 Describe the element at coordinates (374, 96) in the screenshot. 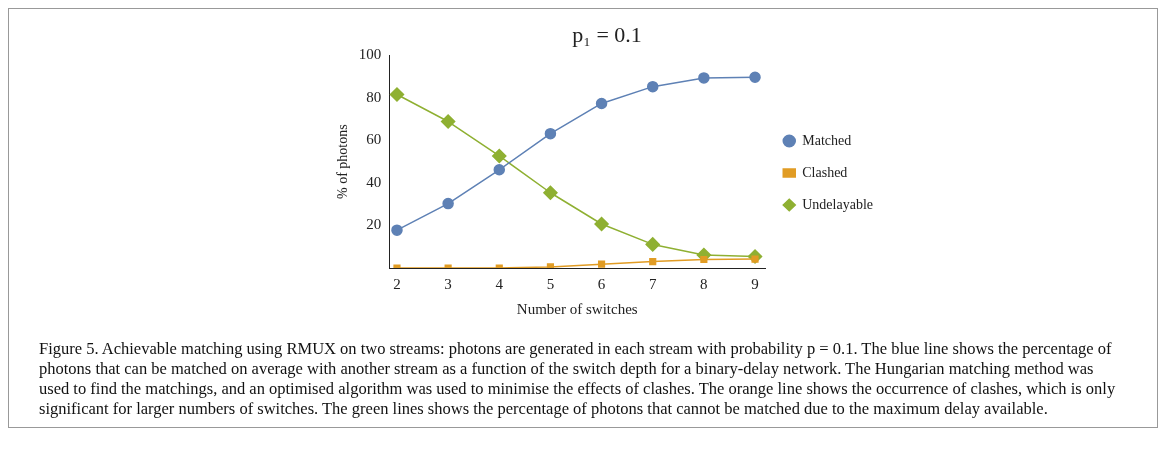

I see `y-tick-label: 80` at that location.